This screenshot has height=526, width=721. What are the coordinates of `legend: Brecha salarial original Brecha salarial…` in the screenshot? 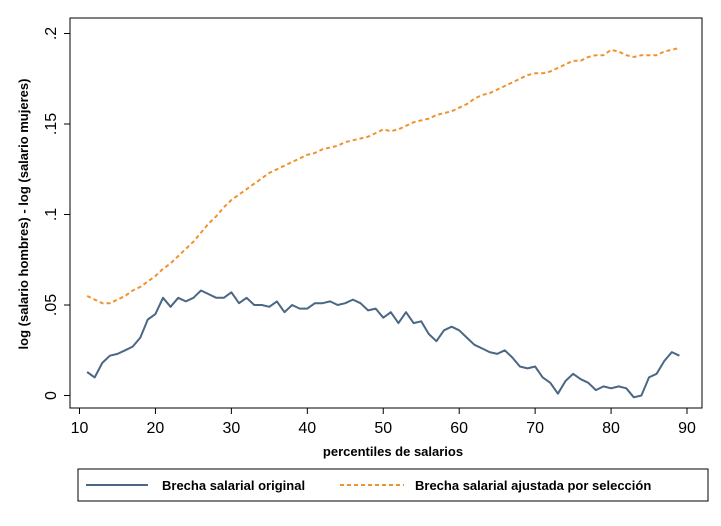 It's located at (393, 485).